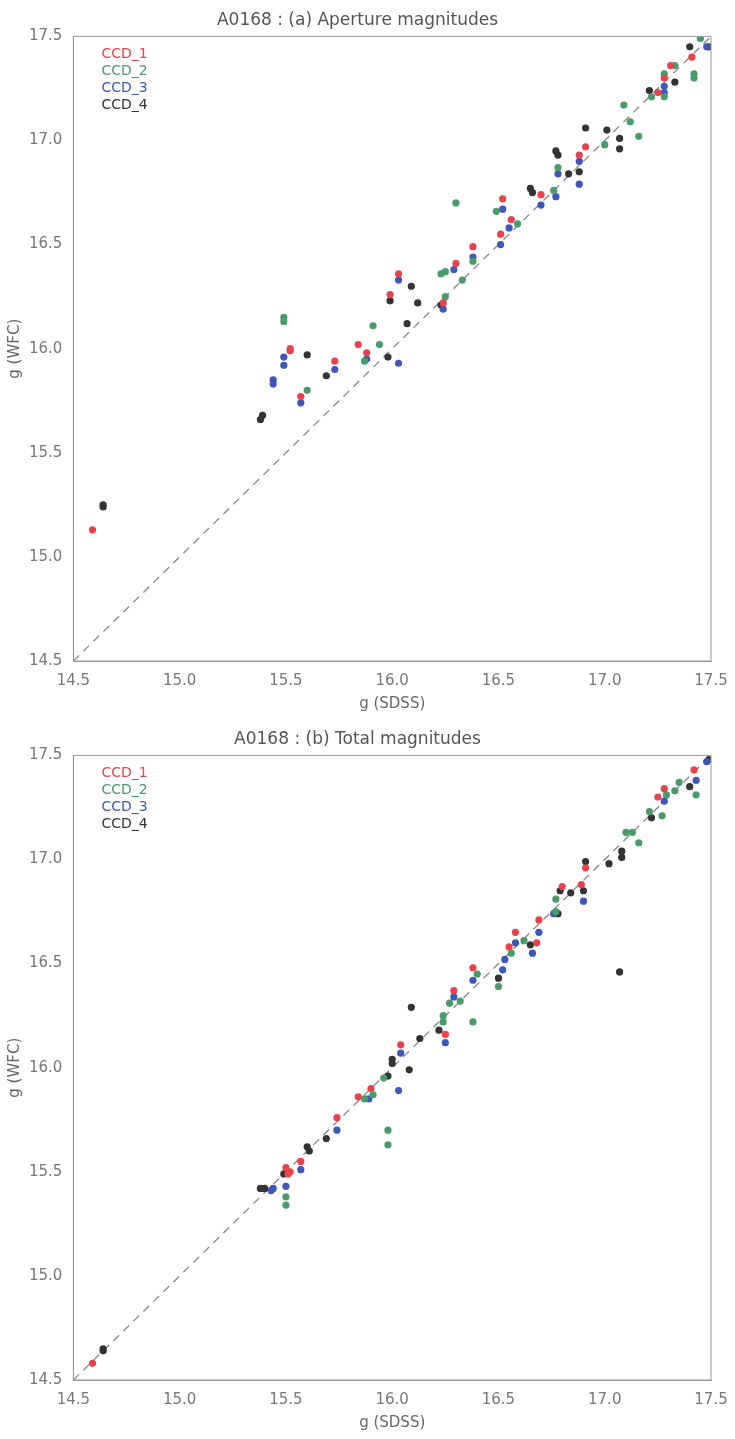  Describe the element at coordinates (358, 737) in the screenshot. I see `chart-title: A0168 : (b) Total magnitudes` at that location.